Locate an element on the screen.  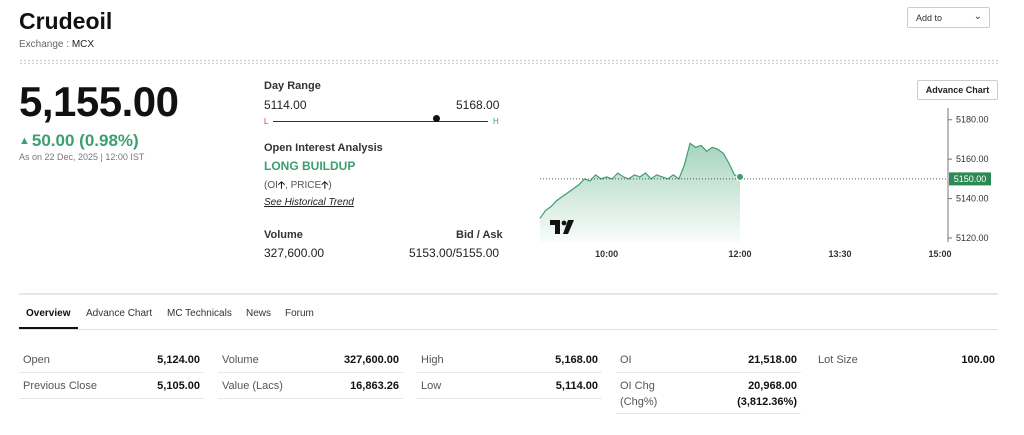
price-area is located at coordinates (640, 192).